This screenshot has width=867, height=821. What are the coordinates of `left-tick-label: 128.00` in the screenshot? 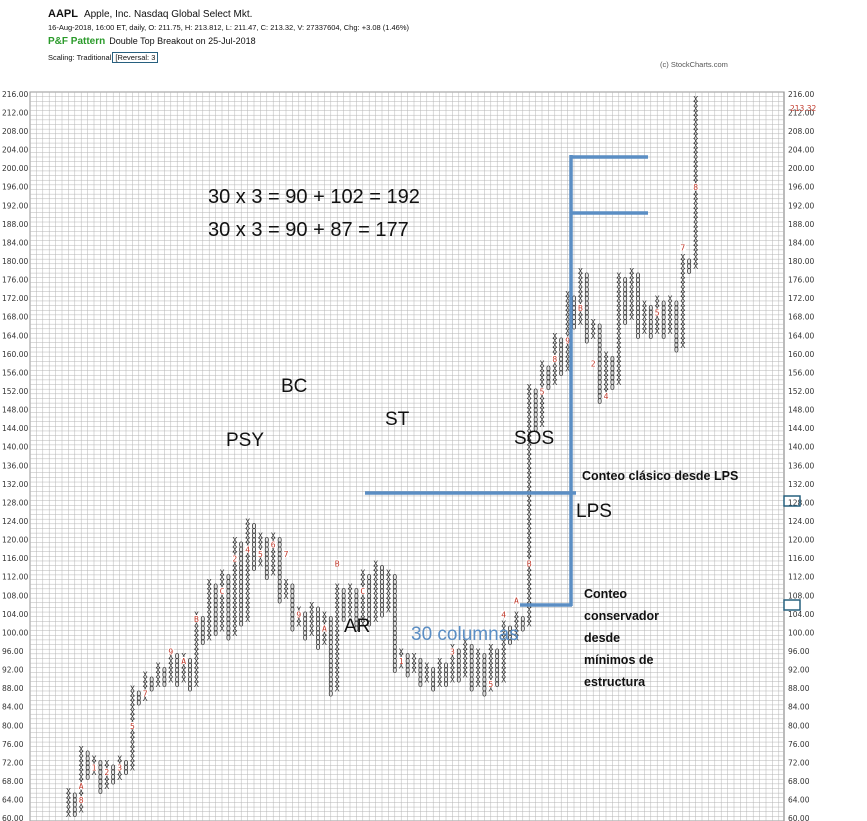 It's located at (15, 502).